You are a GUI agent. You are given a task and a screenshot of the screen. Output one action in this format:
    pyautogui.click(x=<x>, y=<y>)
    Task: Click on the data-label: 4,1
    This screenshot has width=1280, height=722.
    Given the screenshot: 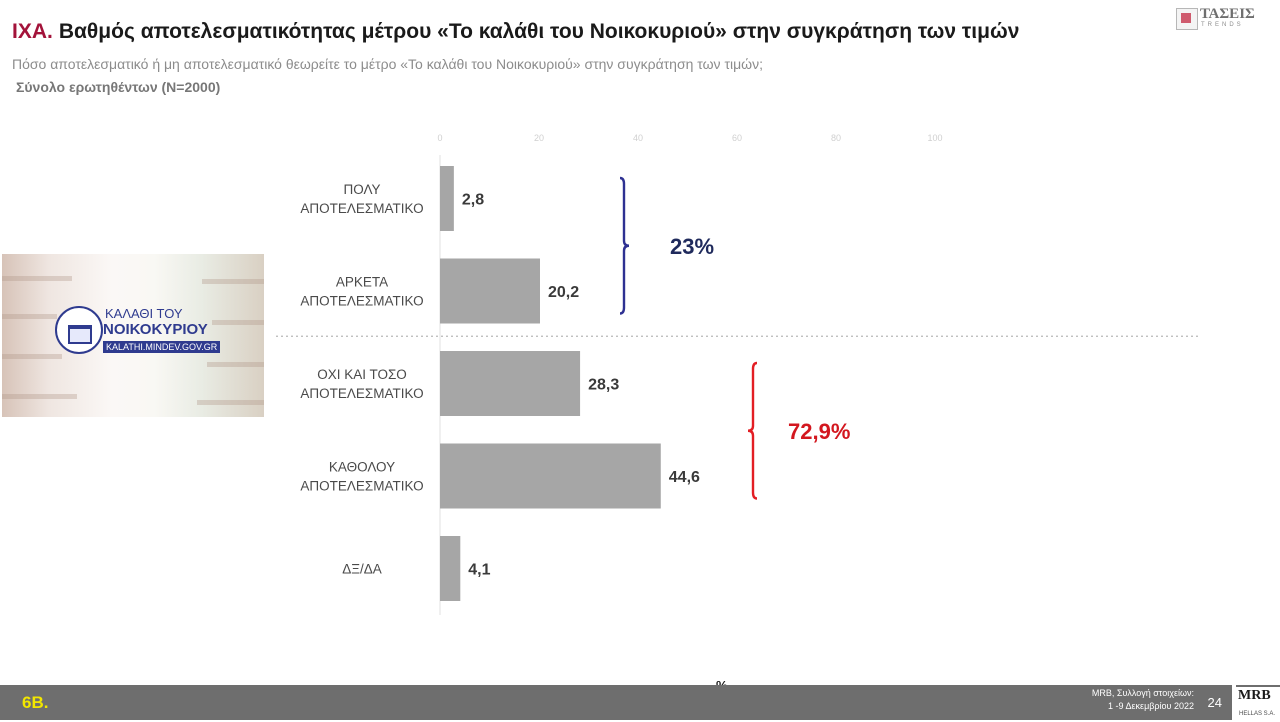 What is the action you would take?
    pyautogui.click(x=479, y=570)
    